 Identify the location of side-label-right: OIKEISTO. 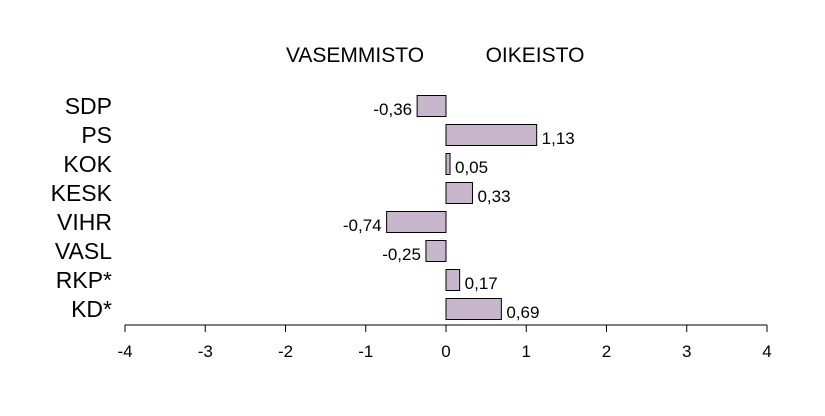
(535, 55).